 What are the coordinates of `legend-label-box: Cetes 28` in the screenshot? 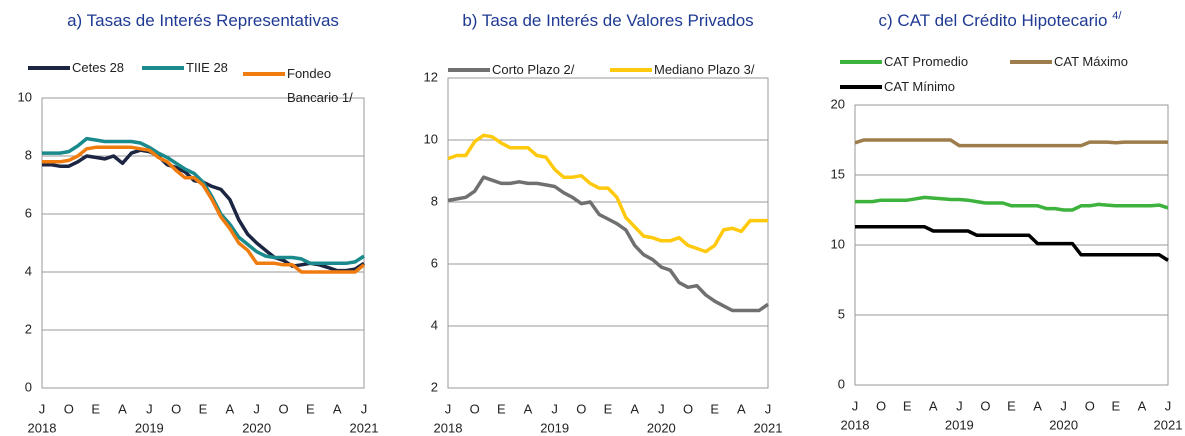 It's located at (98, 67).